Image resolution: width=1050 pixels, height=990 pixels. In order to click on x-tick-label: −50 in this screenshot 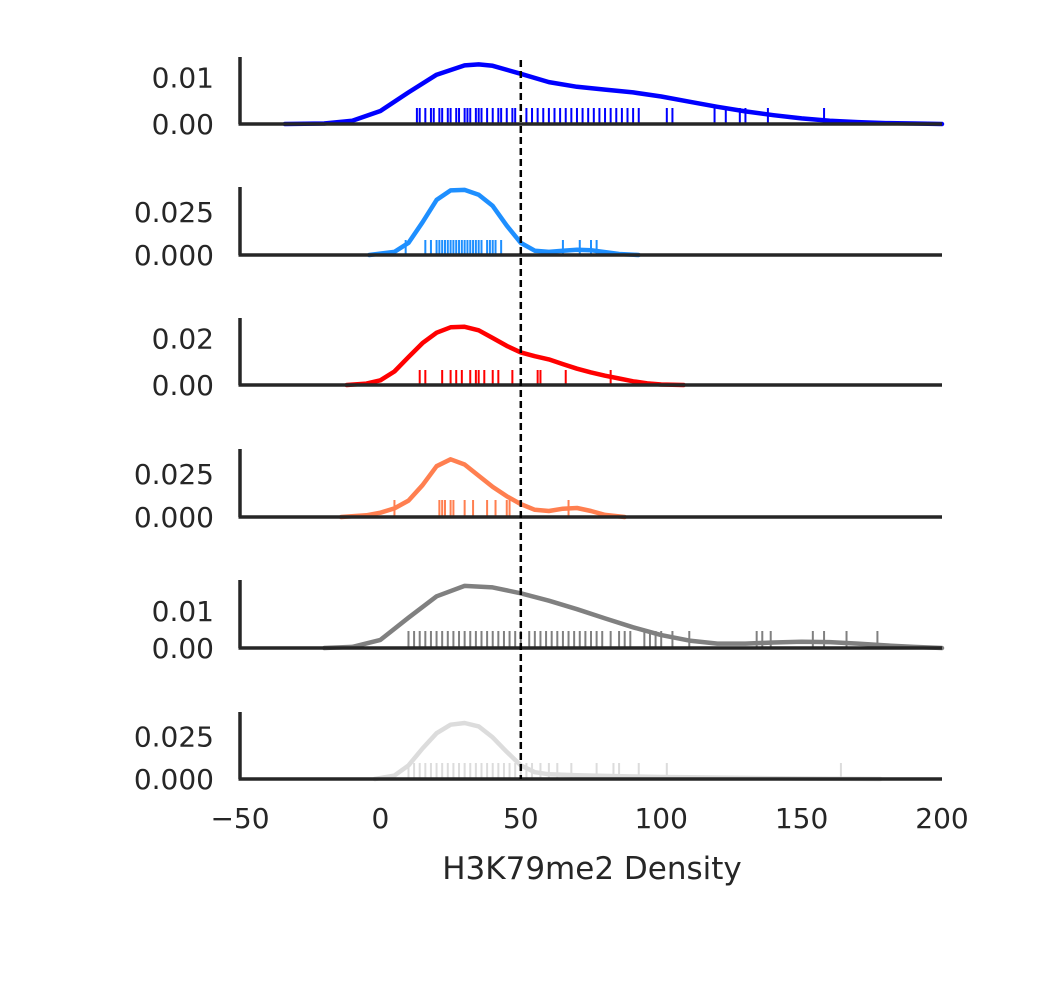, I will do `click(239, 818)`.